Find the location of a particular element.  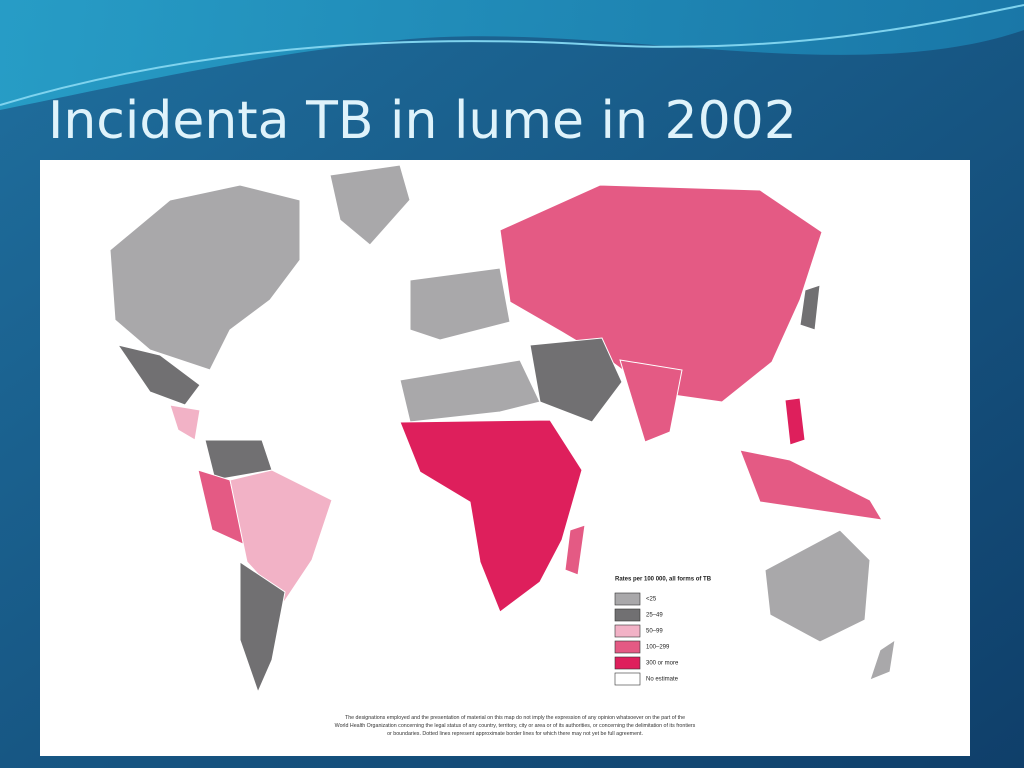

sub-saharan-africa is located at coordinates (491, 516).